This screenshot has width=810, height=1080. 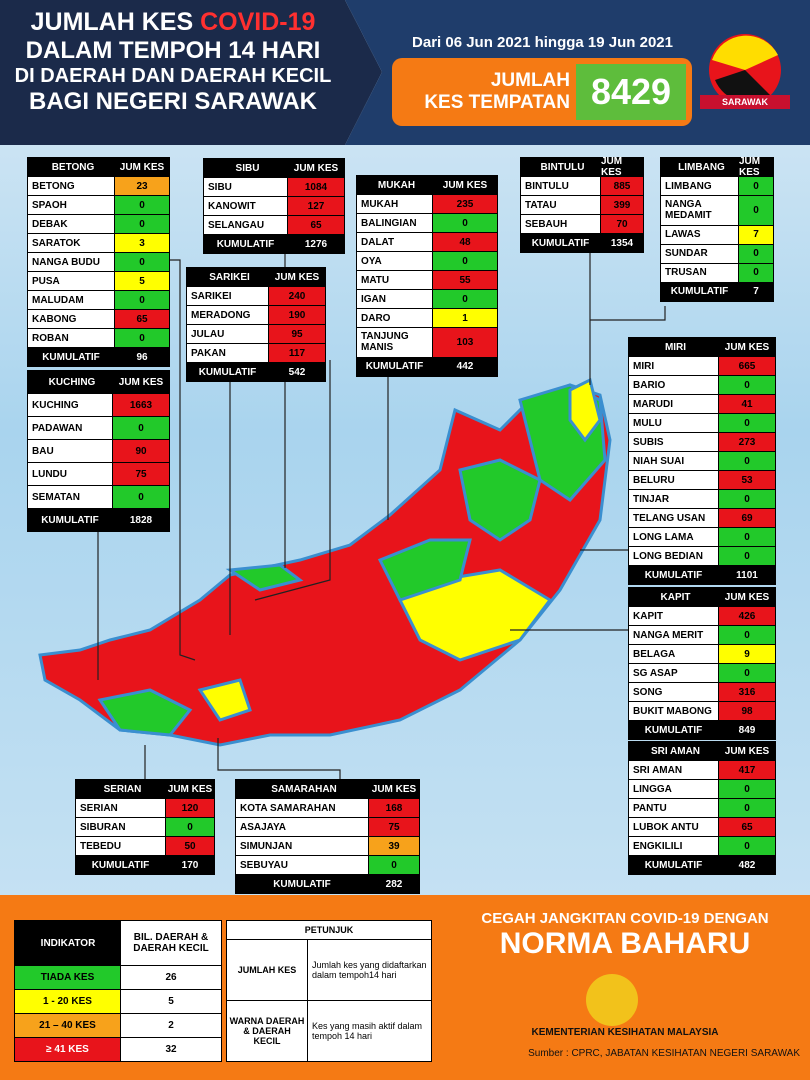 What do you see at coordinates (746, 711) in the screenshot?
I see `case-count: 98` at bounding box center [746, 711].